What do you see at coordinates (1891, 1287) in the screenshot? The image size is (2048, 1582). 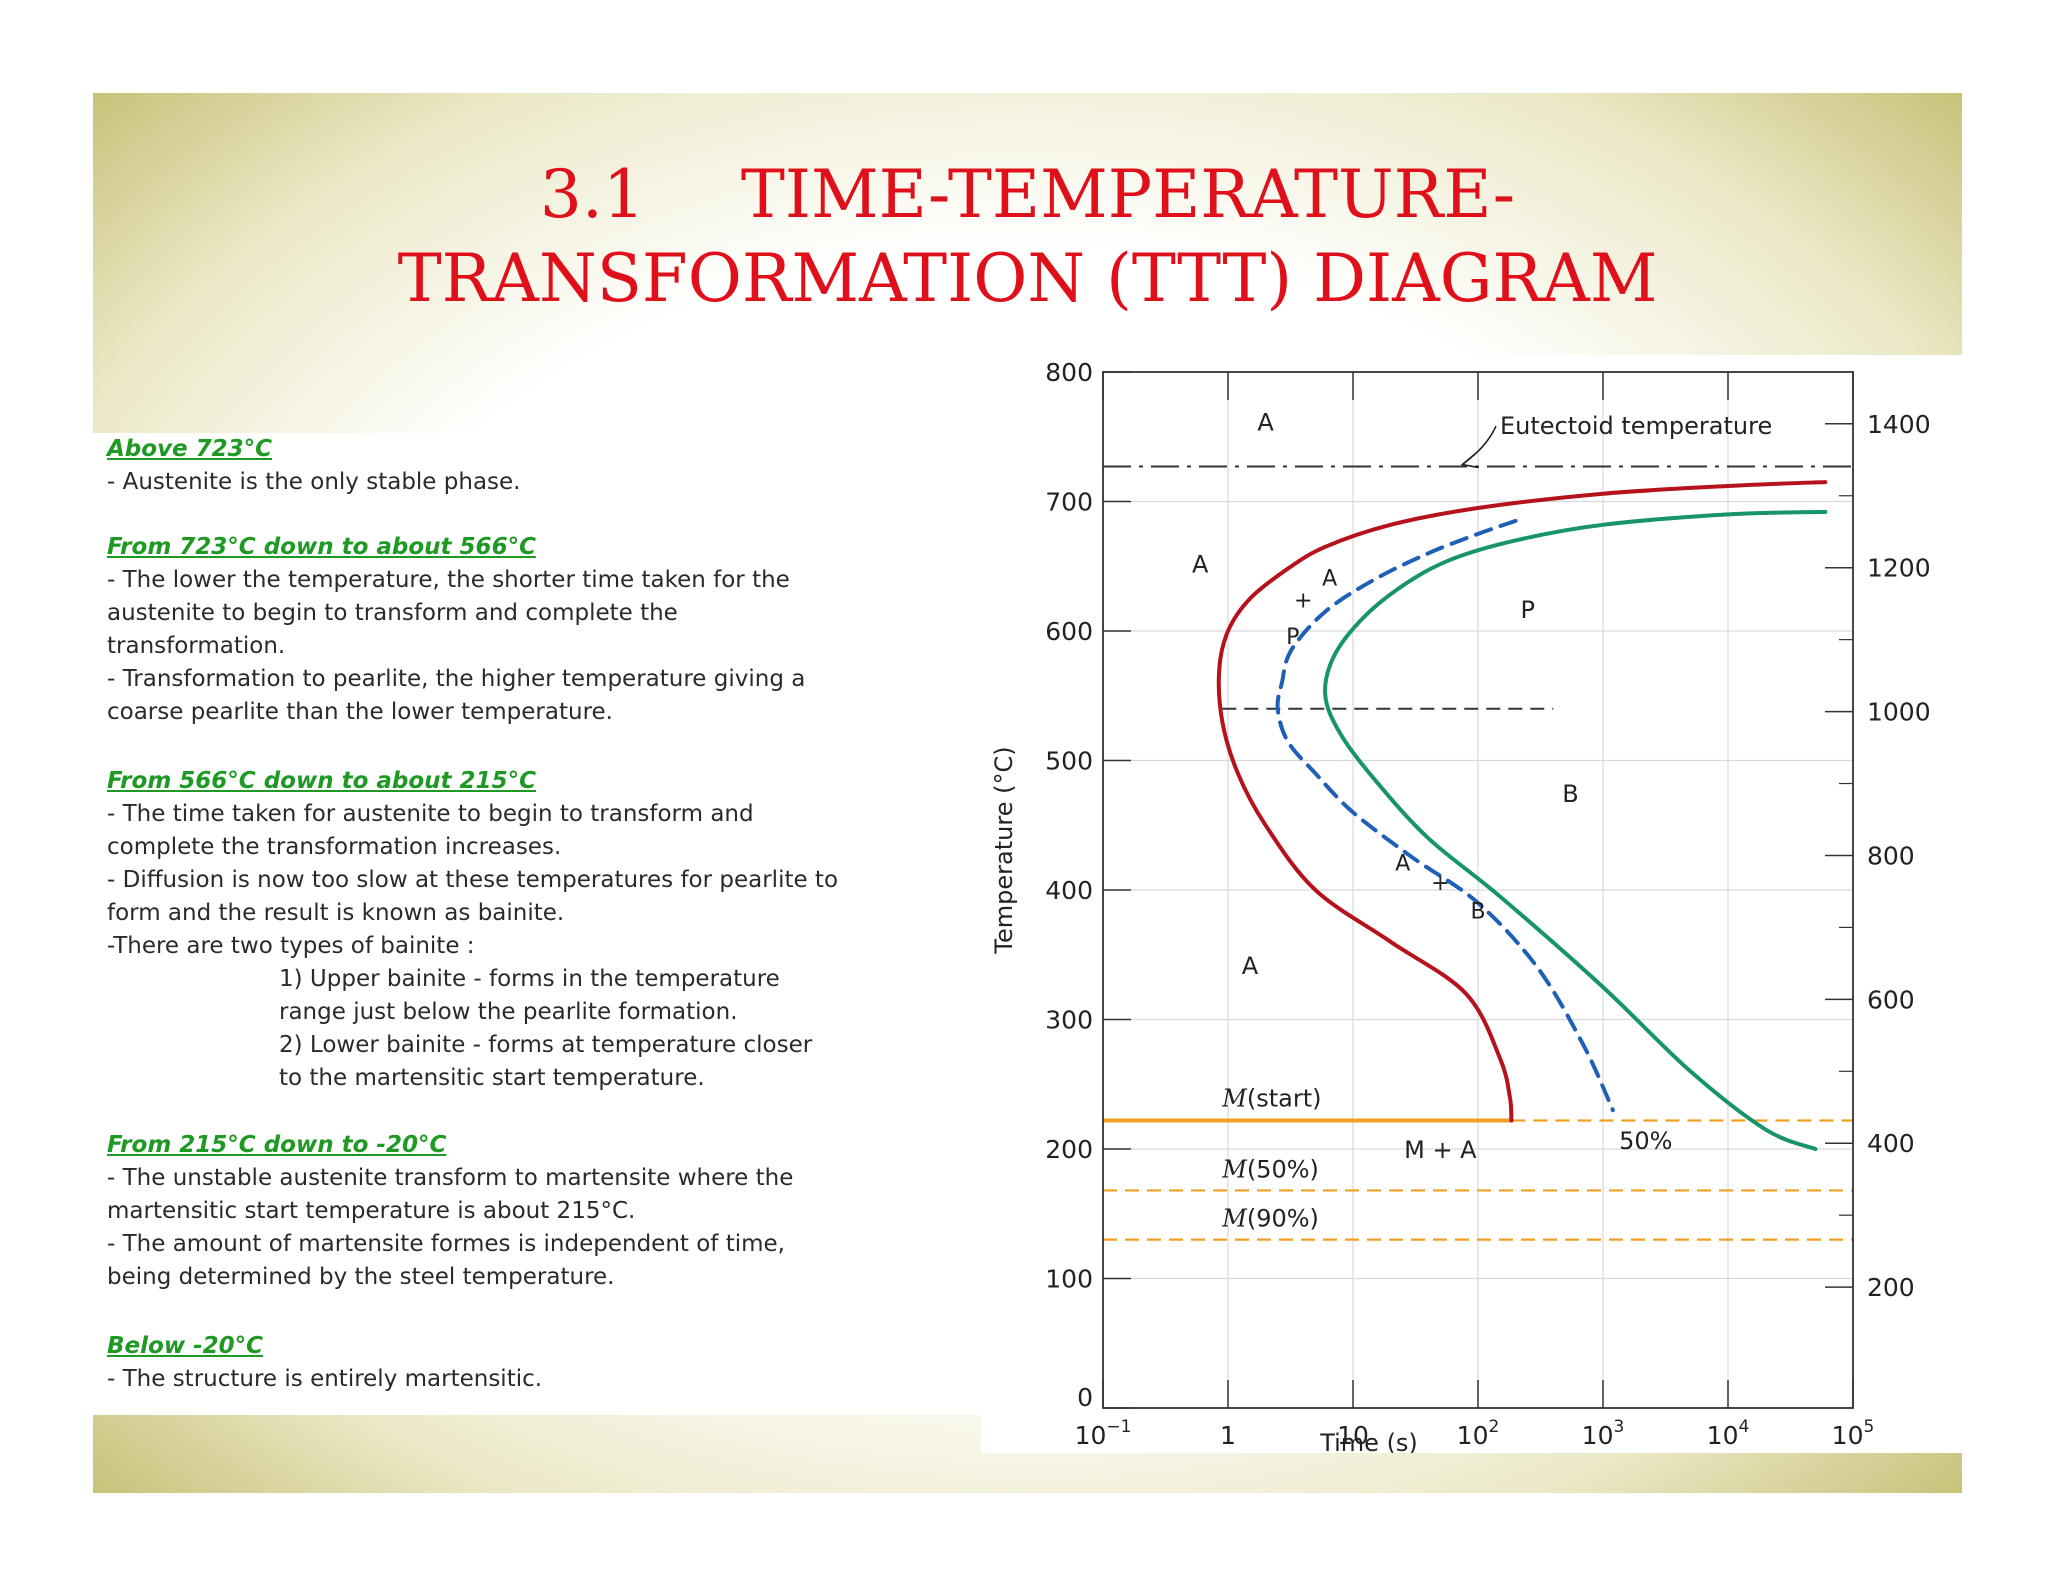 I see `y2-tick-label: 200` at bounding box center [1891, 1287].